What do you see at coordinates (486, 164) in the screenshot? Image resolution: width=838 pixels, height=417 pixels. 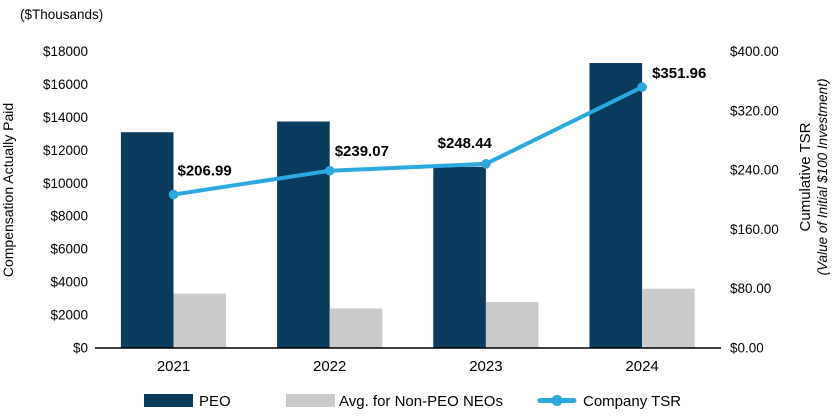 I see `tsr-point-2023` at bounding box center [486, 164].